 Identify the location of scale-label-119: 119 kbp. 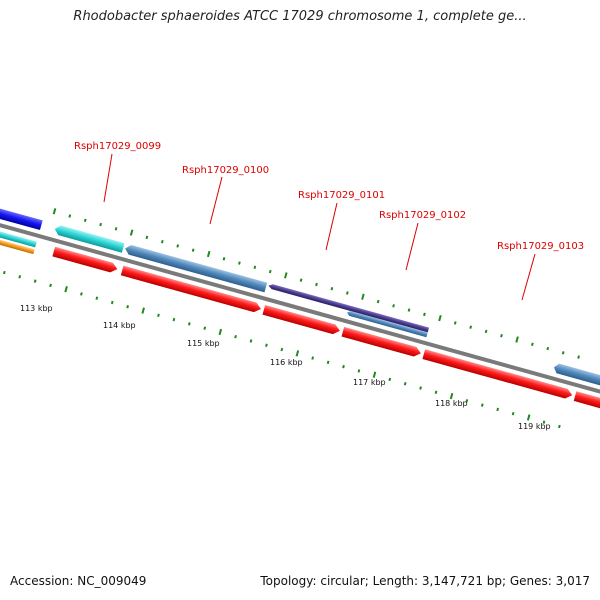
(534, 426).